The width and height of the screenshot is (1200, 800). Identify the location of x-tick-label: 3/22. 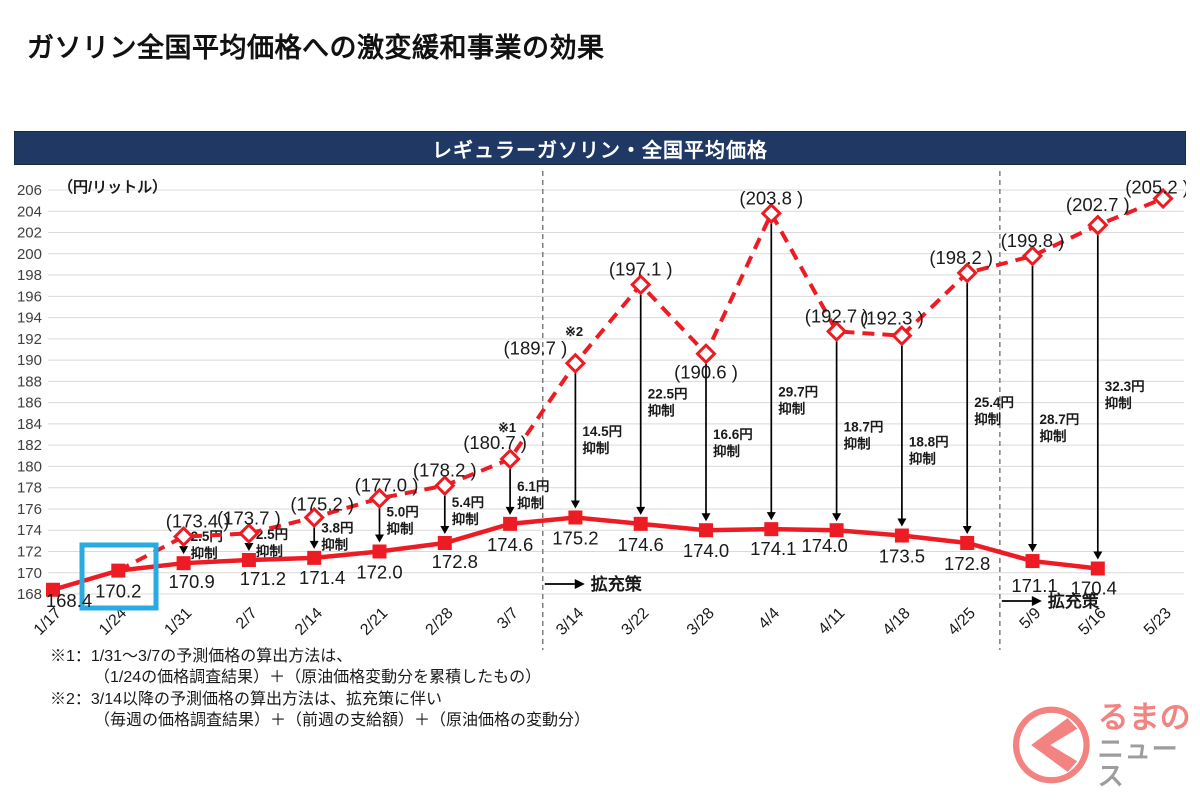
(635, 622).